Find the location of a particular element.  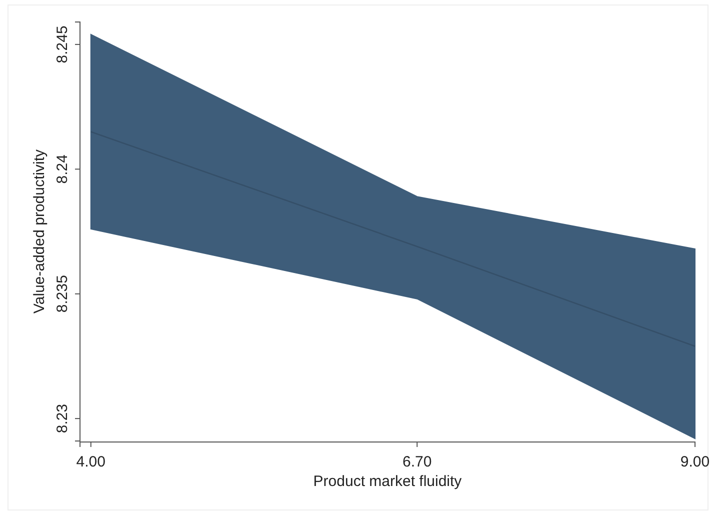

x-tick-label: 6.70 is located at coordinates (417, 462).